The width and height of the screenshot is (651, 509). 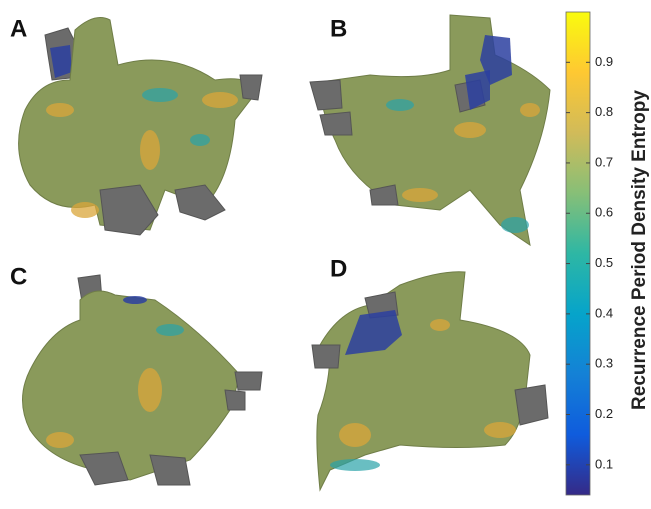 I want to click on tick-label: 0.9, so click(x=604, y=61).